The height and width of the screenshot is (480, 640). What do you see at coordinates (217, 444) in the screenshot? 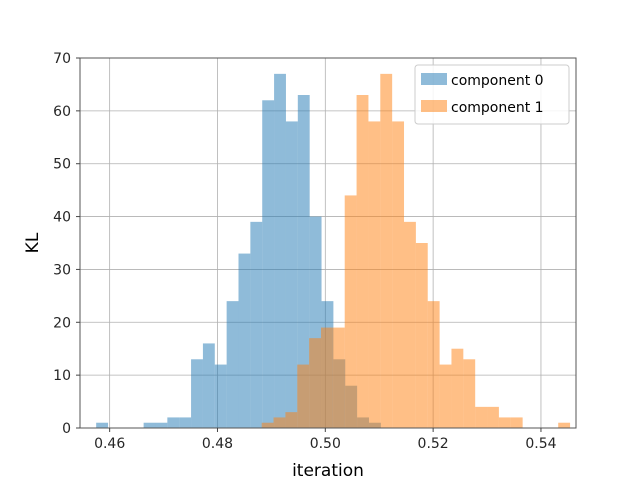
I see `x-tick-label: 0.48` at bounding box center [217, 444].